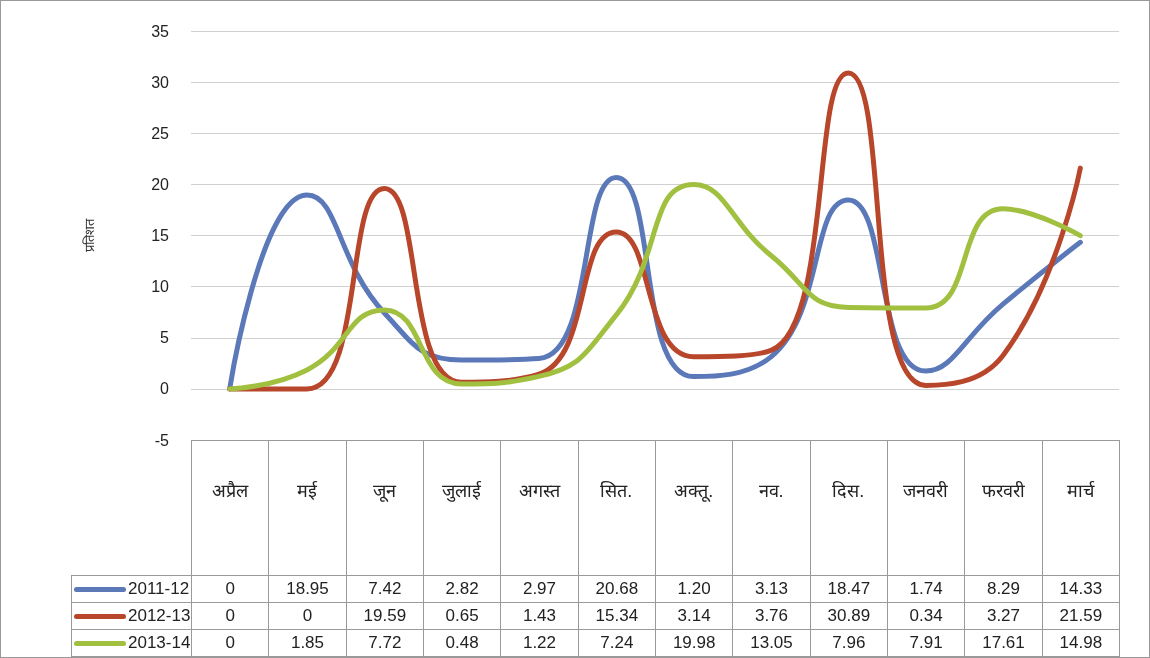  What do you see at coordinates (384, 616) in the screenshot?
I see `data-label: 19.59` at bounding box center [384, 616].